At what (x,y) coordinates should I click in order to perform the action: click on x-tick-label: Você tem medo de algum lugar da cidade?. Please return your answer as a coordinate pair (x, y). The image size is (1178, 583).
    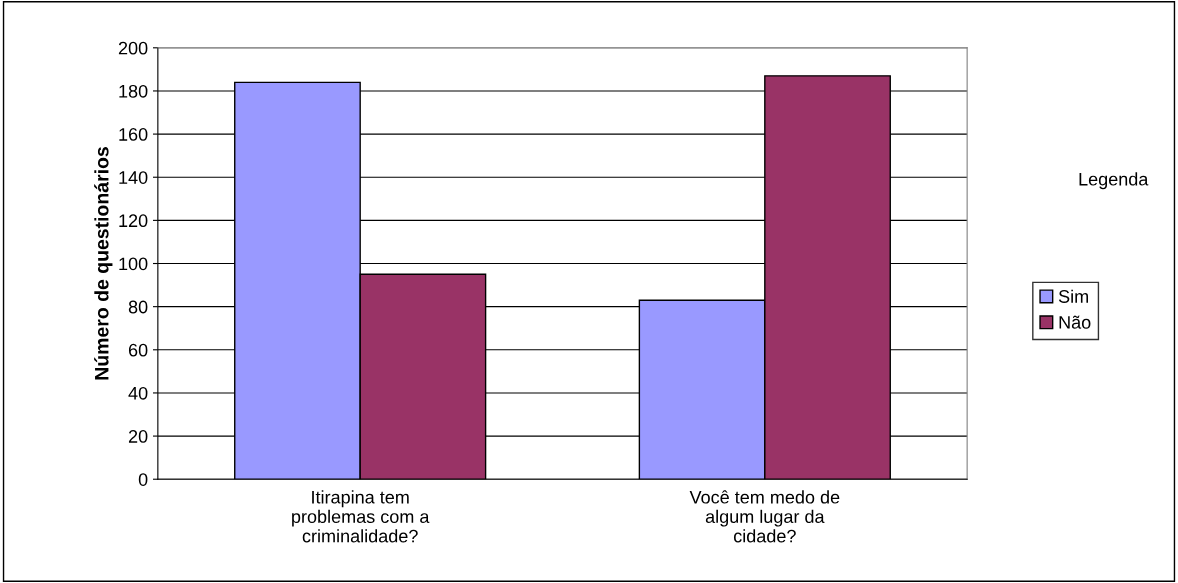
    Looking at the image, I should click on (764, 516).